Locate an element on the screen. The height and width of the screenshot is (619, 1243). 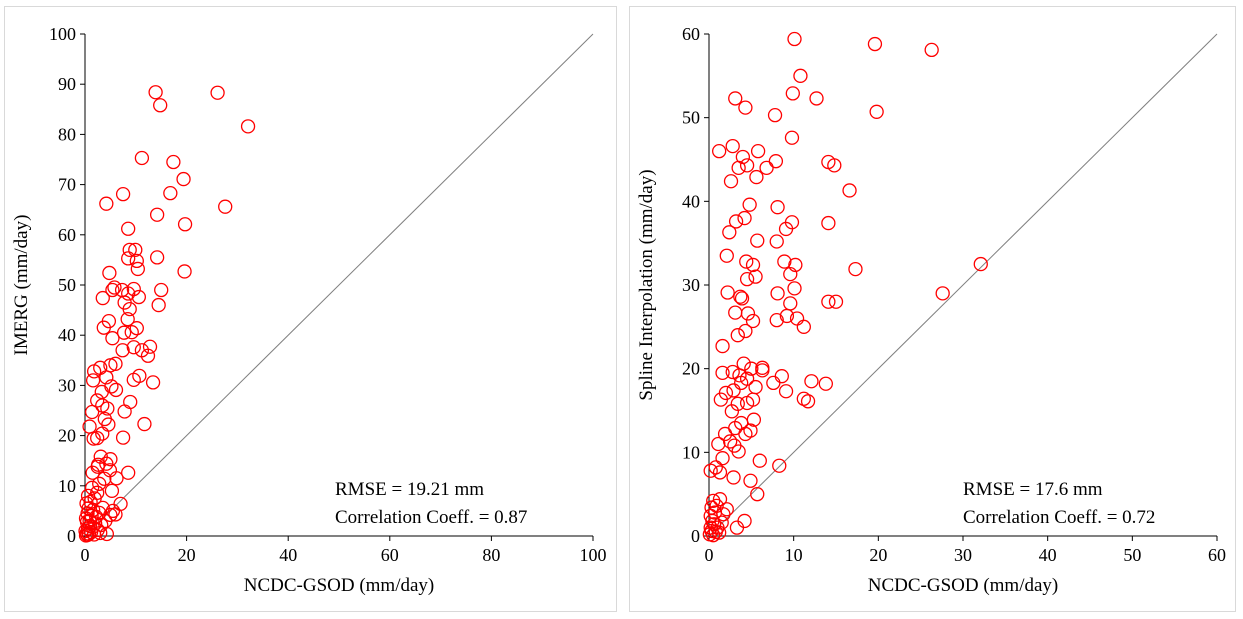
x-tick-label: 80 is located at coordinates (491, 555).